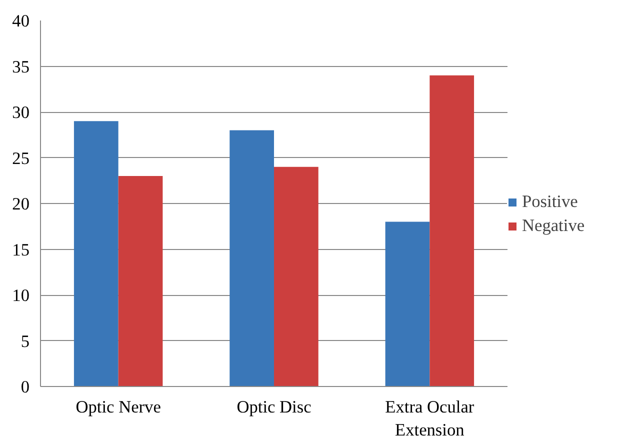  I want to click on x-tick-label: Extra Ocular Extension, so click(429, 419).